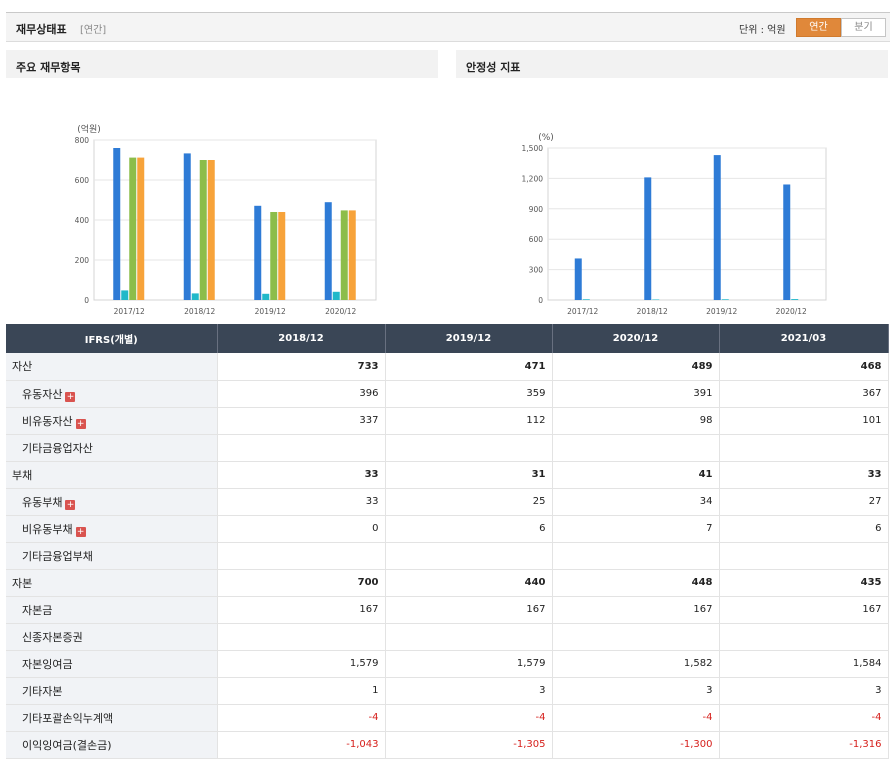 Image resolution: width=896 pixels, height=772 pixels. I want to click on x-tick-label: 2017/12, so click(129, 311).